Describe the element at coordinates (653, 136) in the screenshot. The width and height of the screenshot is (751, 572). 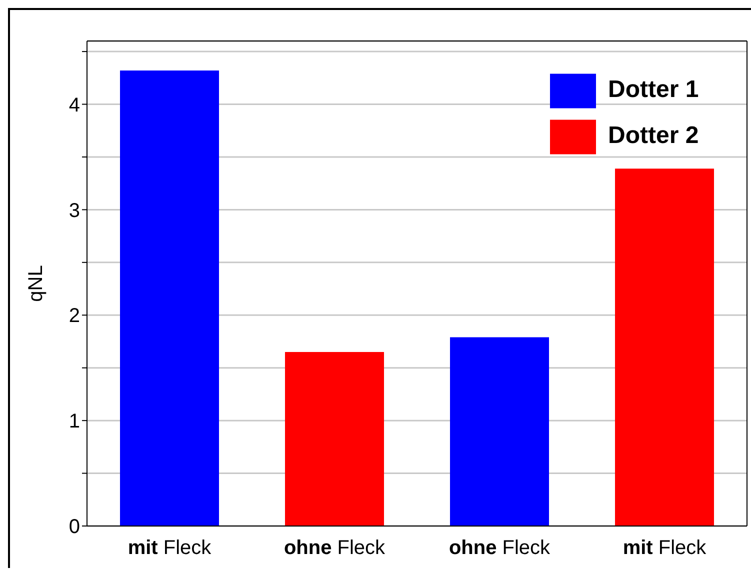
I see `legend-label: Dotter 2` at that location.